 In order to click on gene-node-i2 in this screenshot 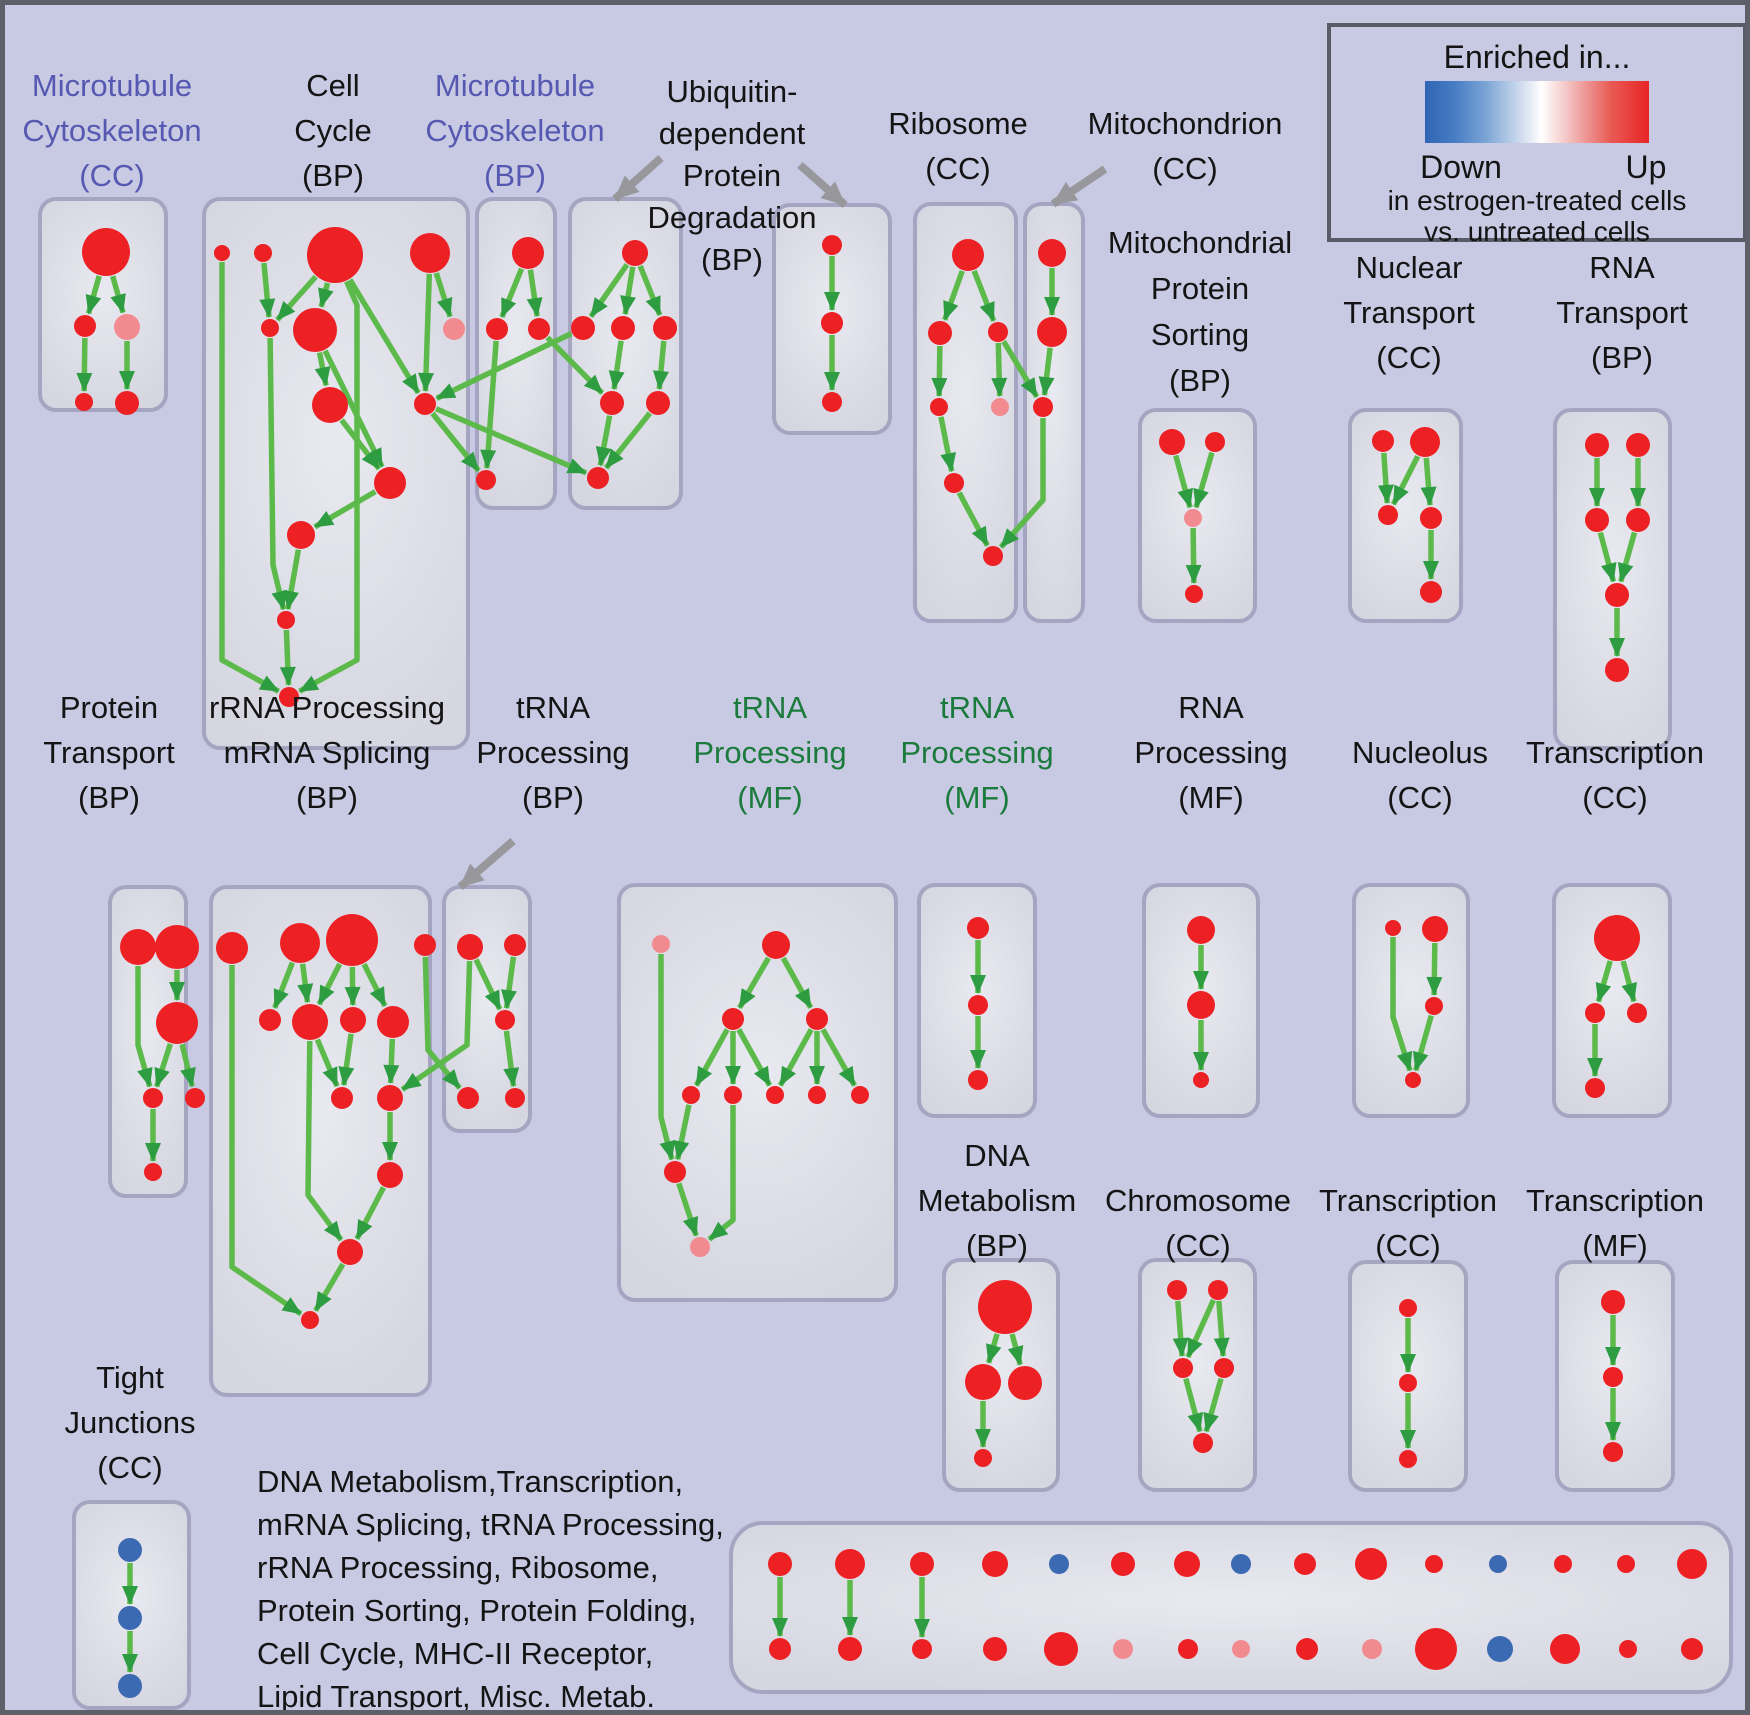, I will do `click(1201, 1080)`.